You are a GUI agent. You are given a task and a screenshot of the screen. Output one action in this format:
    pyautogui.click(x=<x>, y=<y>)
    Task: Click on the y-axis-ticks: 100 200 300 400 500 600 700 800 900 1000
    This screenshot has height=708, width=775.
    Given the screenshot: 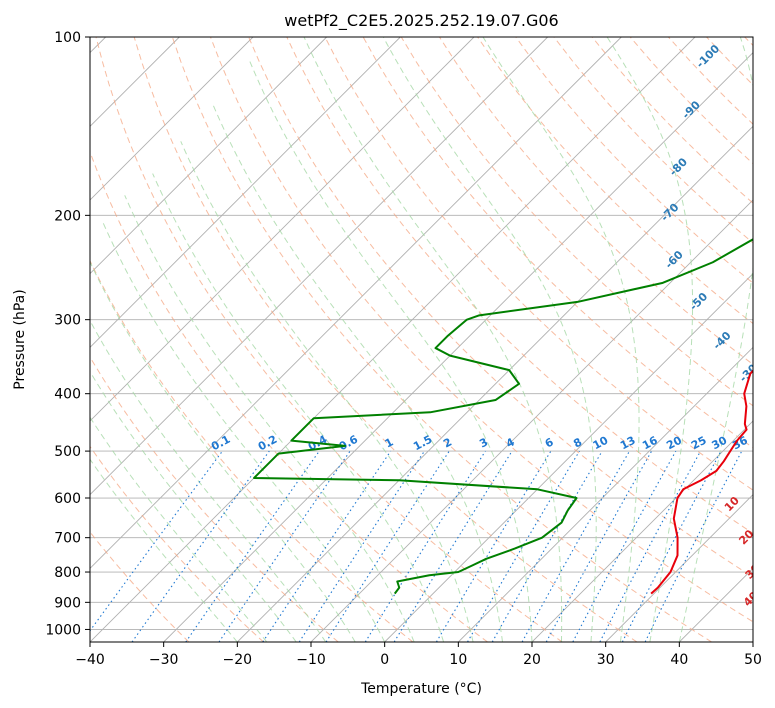 What is the action you would take?
    pyautogui.click(x=67, y=334)
    